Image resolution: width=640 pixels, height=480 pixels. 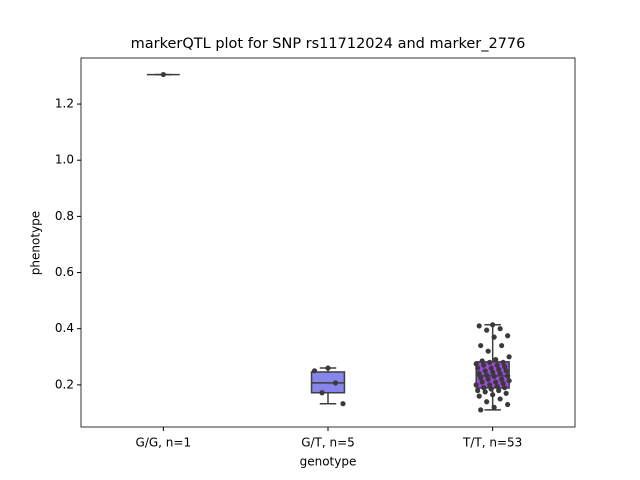 What do you see at coordinates (64, 384) in the screenshot?
I see `y-tick-label: 0.2` at bounding box center [64, 384].